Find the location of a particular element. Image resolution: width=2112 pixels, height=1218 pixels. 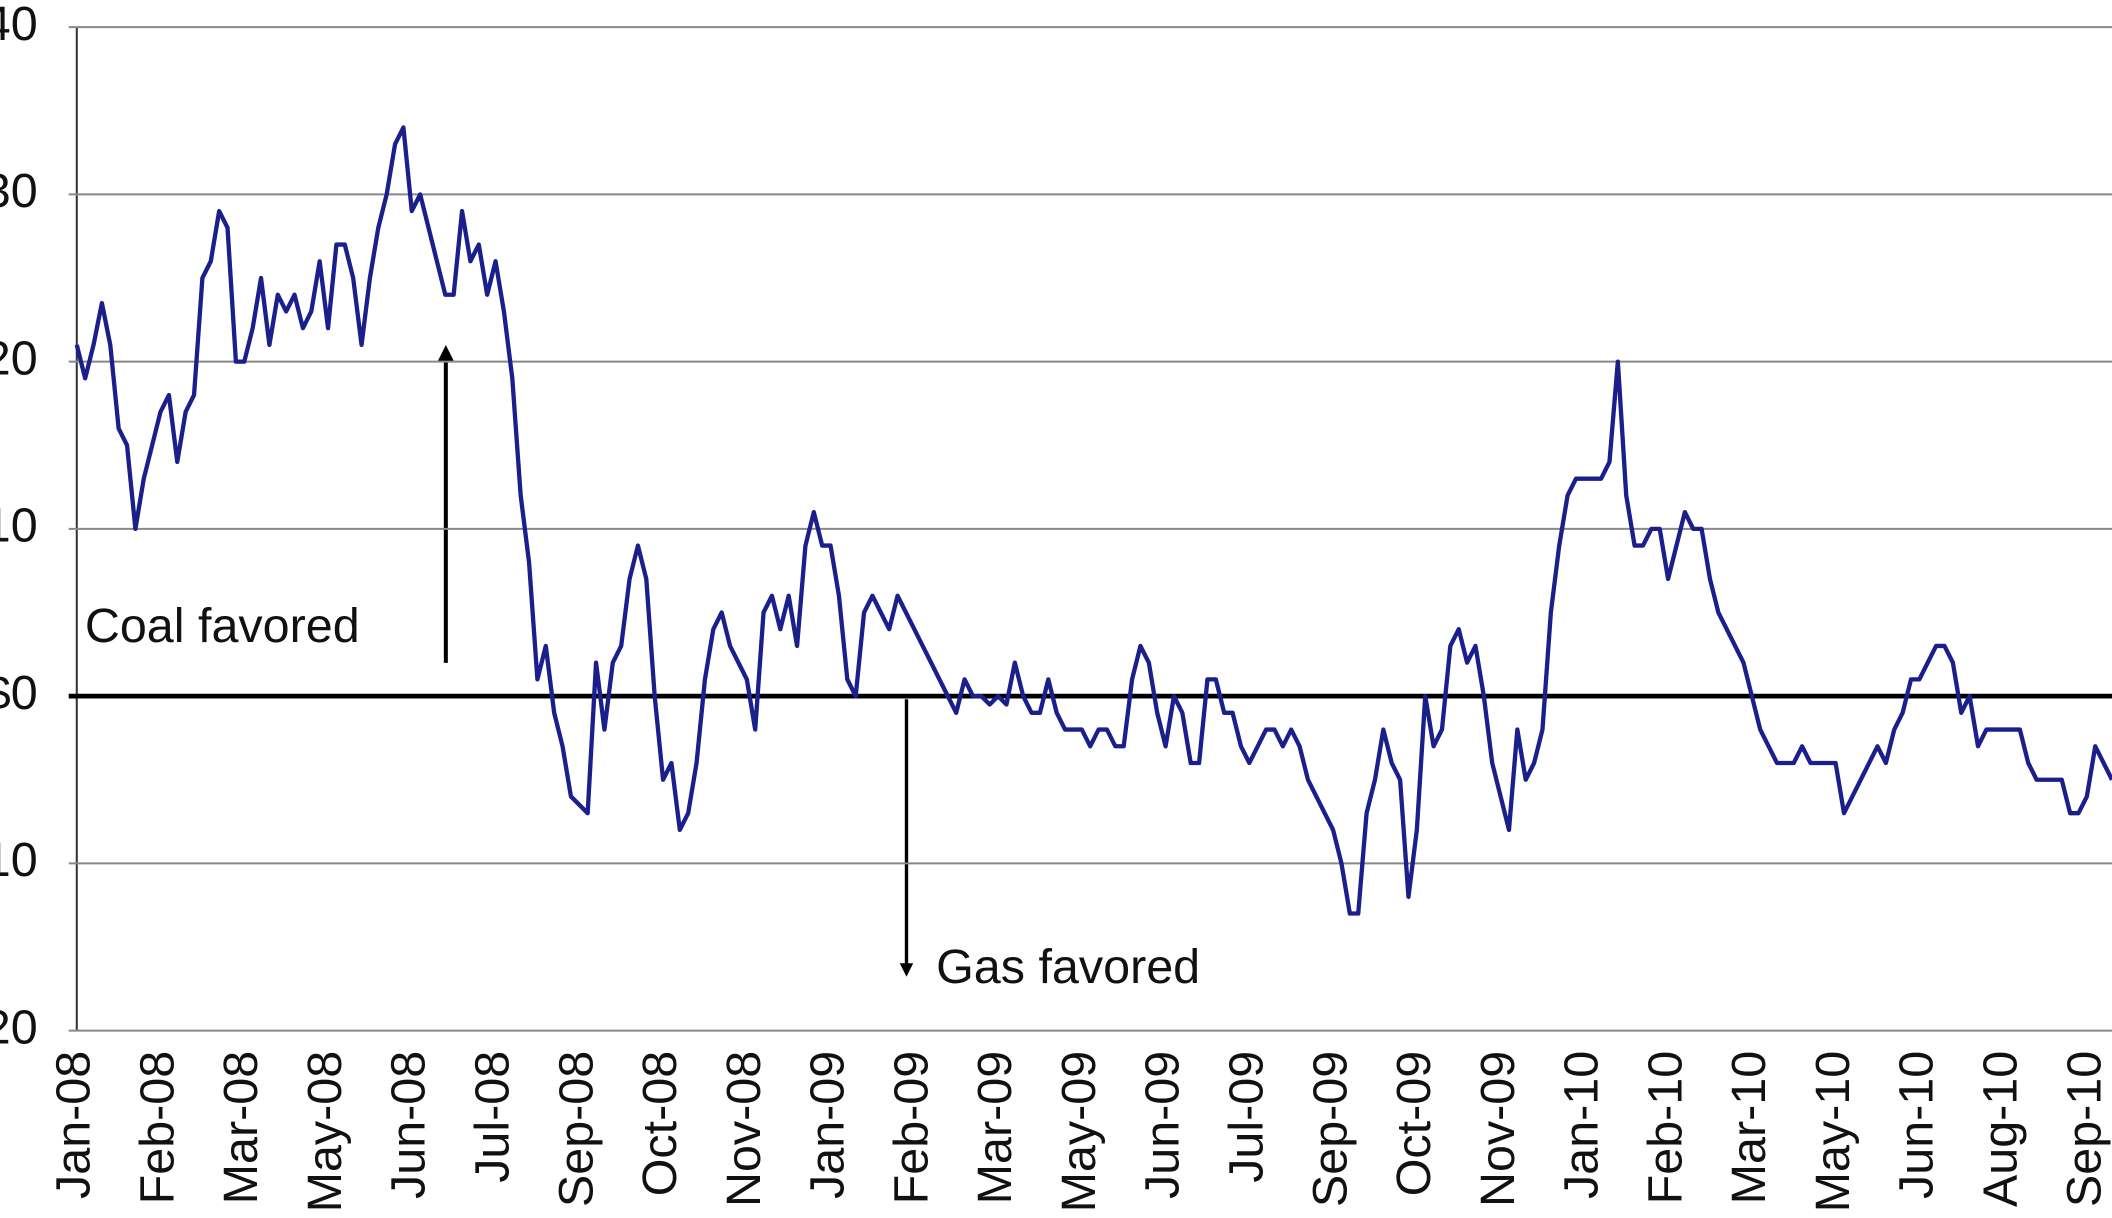

x-tick-label: Nov-09 is located at coordinates (1498, 1129).